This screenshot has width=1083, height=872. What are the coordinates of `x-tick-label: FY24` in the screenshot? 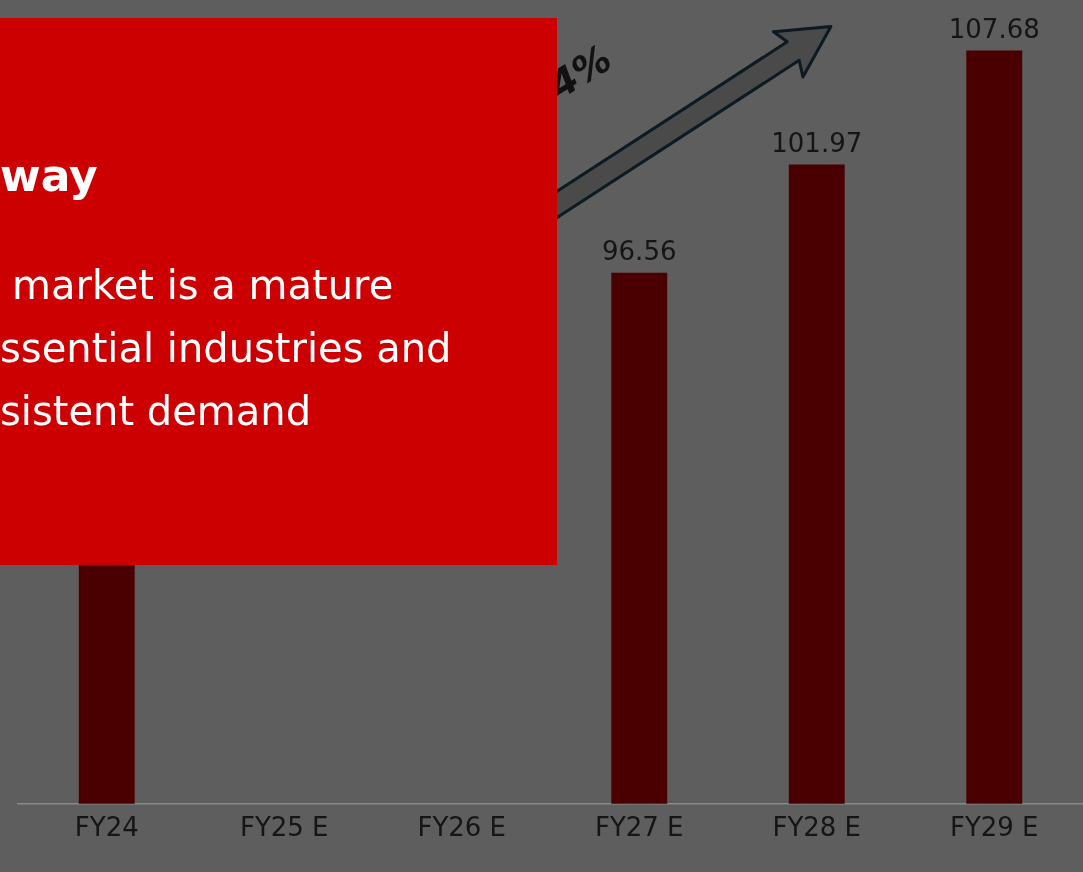 It's located at (106, 827).